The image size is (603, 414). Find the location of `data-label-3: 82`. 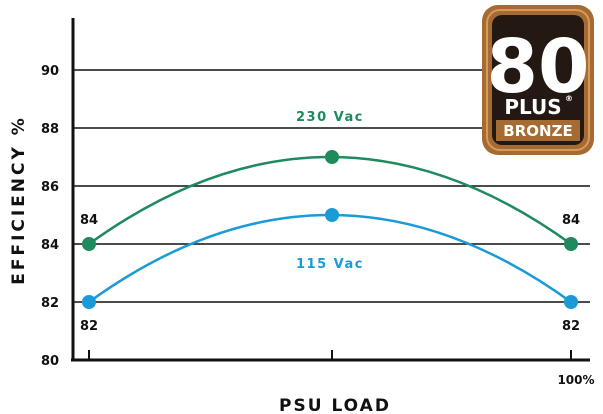

data-label-3: 82 is located at coordinates (571, 326).